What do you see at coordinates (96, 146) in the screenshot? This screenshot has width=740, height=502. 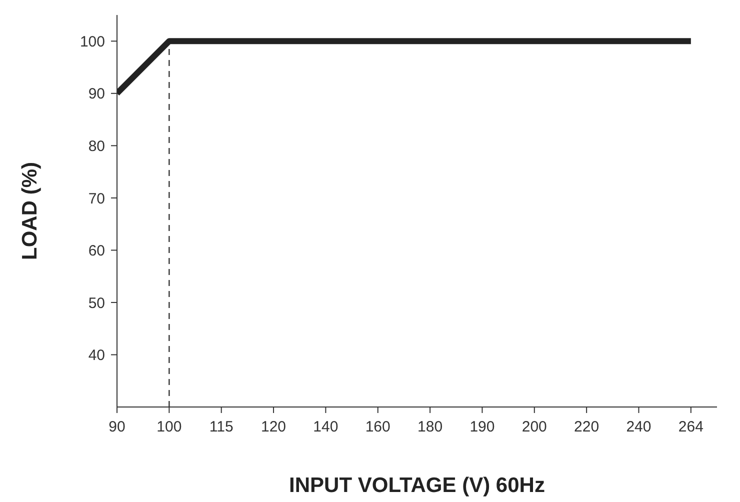 I see `y-tick-label: 80` at bounding box center [96, 146].